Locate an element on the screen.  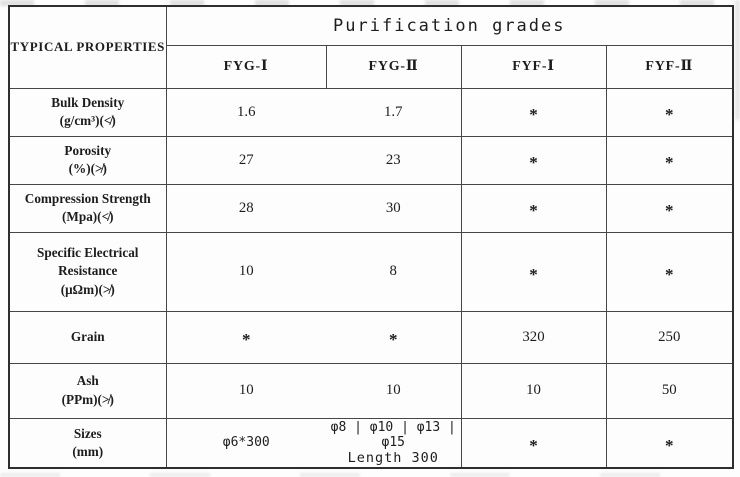
column-header-fyf1: FYF-Ⅰ is located at coordinates (533, 66).